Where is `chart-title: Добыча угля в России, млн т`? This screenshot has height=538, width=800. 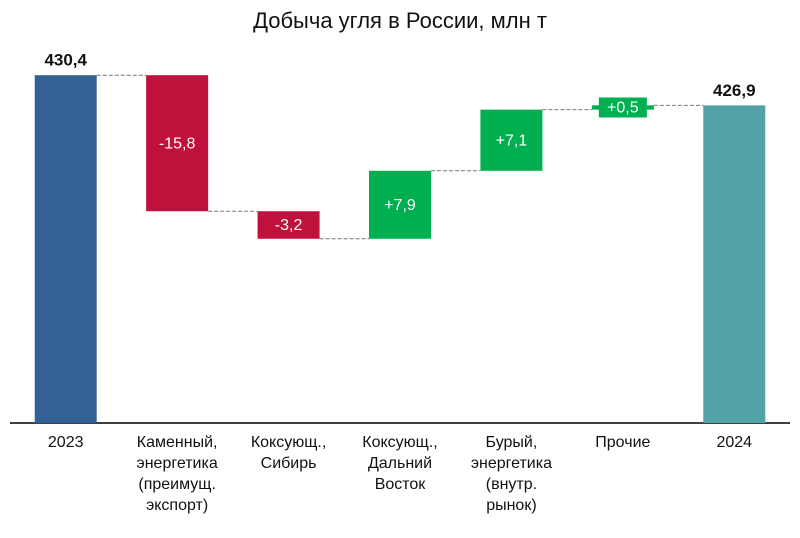
chart-title: Добыча угля в России, млн т is located at coordinates (400, 20).